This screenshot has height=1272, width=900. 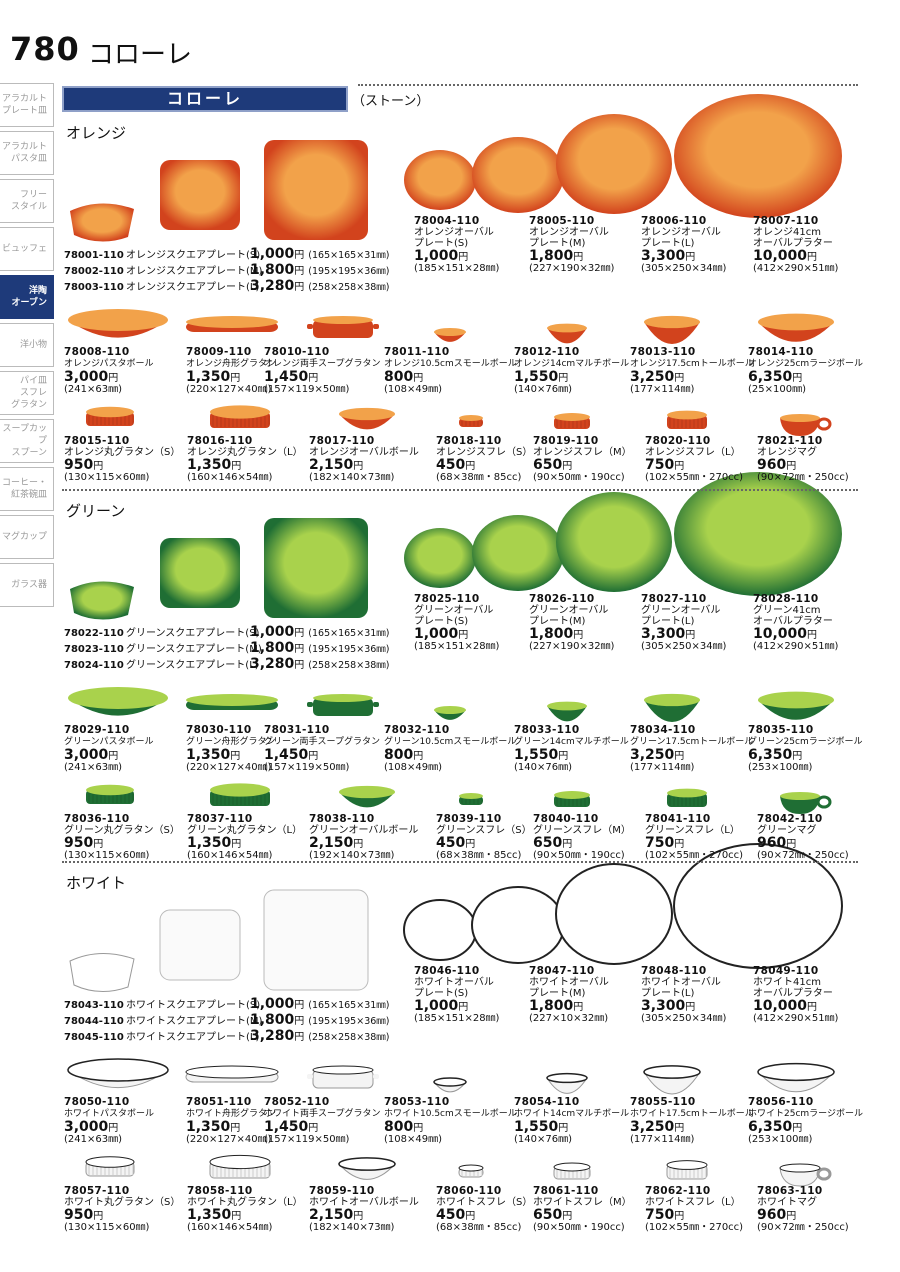 I want to click on row3-item: 78021-110 オレンジマグ 960円 (90×72㎜・250cc), so click(x=803, y=460).